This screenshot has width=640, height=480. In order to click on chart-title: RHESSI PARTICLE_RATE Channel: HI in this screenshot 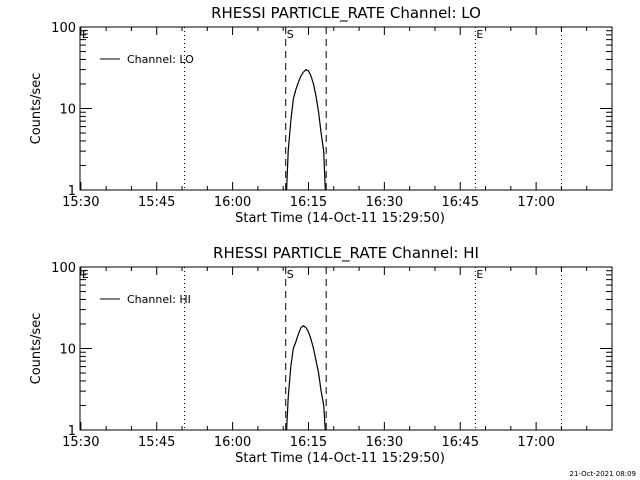, I will do `click(346, 253)`.